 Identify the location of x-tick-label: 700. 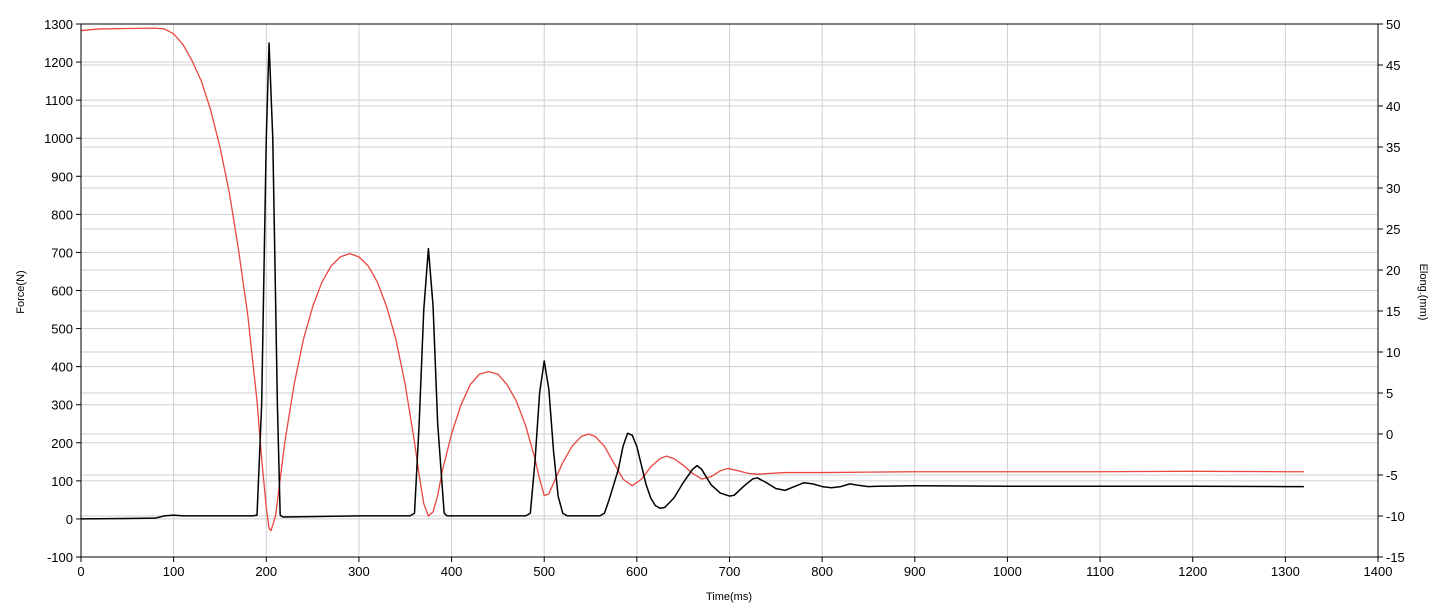
(730, 571).